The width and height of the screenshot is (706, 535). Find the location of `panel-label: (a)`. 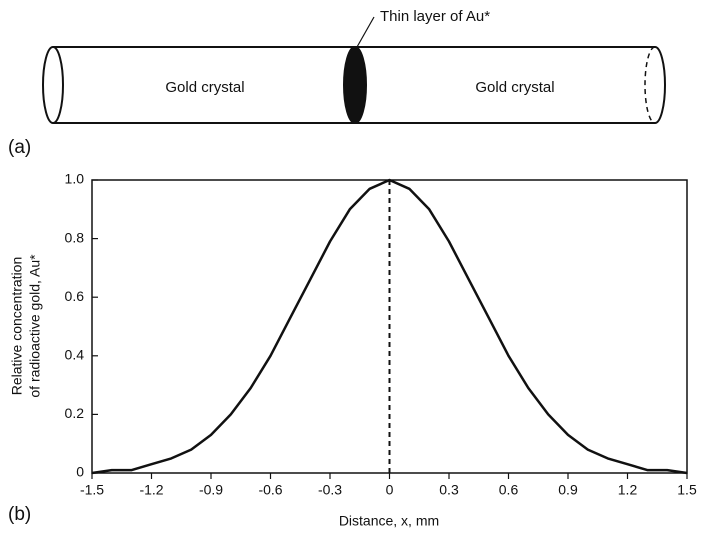

panel-label: (a) is located at coordinates (19, 147).